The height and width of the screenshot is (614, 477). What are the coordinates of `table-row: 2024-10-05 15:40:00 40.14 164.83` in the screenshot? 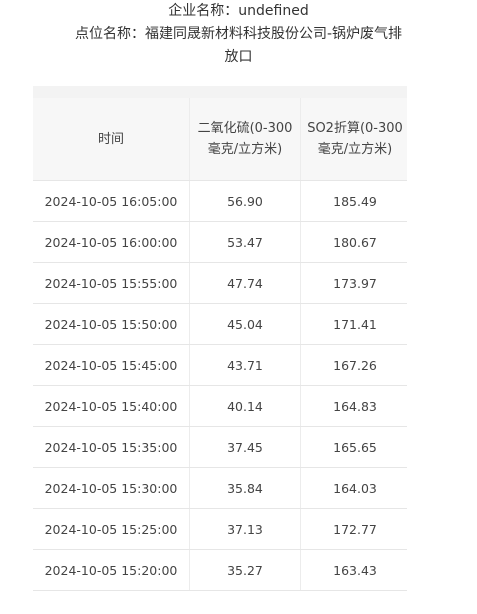 It's located at (220, 406).